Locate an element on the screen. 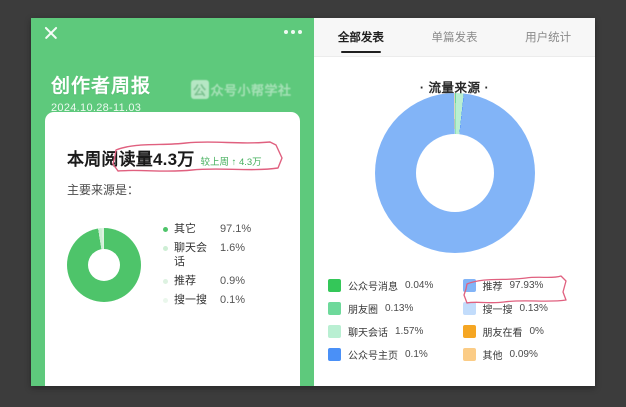 The height and width of the screenshot is (407, 626). tab-0: 全部发表 is located at coordinates (361, 37).